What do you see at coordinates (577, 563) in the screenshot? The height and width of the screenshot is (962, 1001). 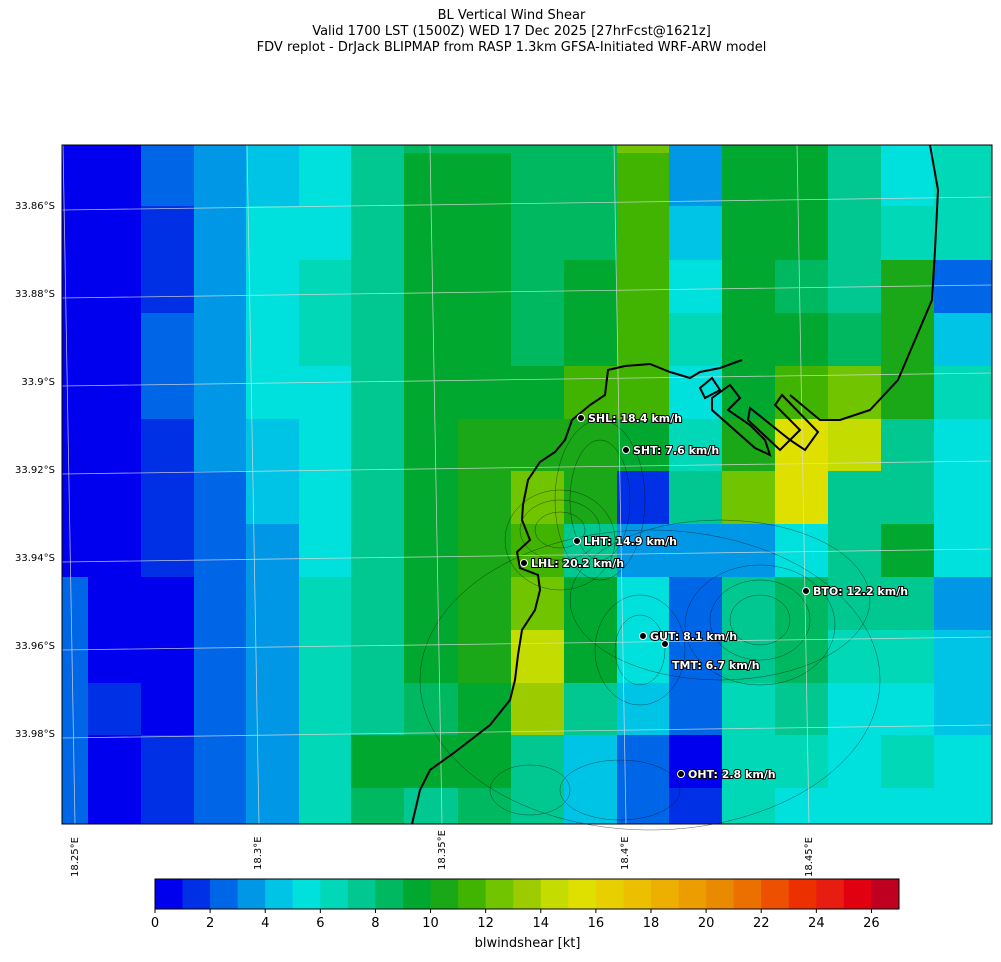 I see `station-label-lhl: LHL: 20.2 km/h` at bounding box center [577, 563].